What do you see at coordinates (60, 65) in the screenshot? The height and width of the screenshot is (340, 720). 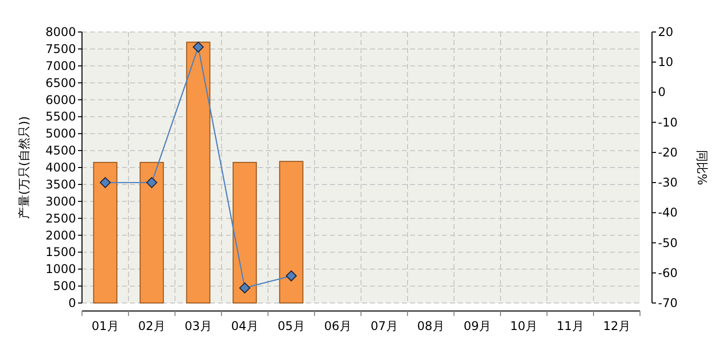 I see `y-tick-label: 7000` at bounding box center [60, 65].